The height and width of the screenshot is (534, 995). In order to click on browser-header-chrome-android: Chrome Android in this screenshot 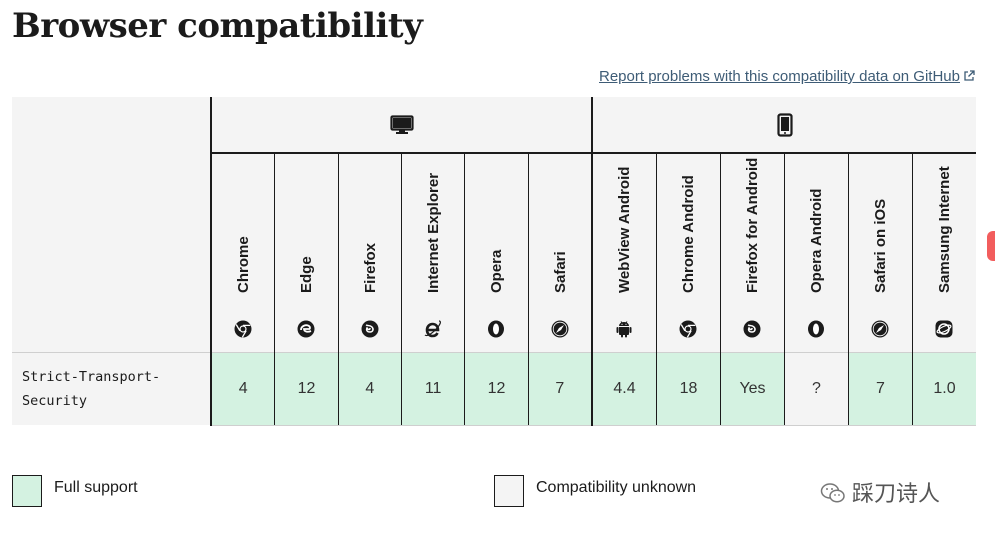, I will do `click(688, 253)`.